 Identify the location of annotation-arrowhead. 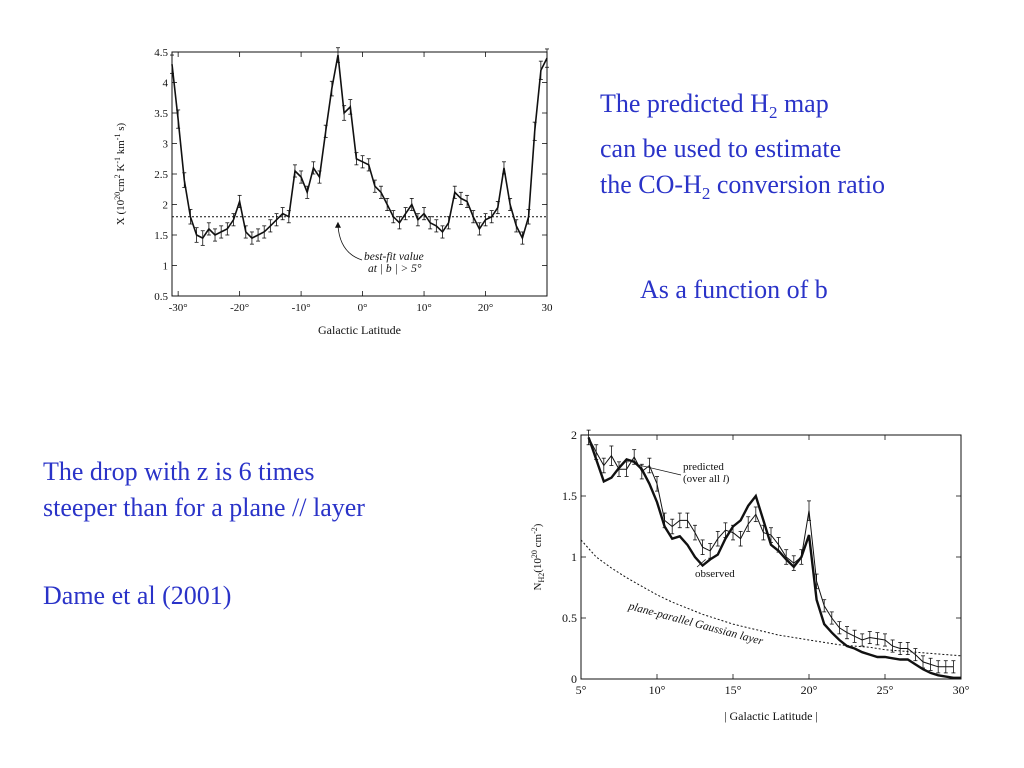
(337, 224).